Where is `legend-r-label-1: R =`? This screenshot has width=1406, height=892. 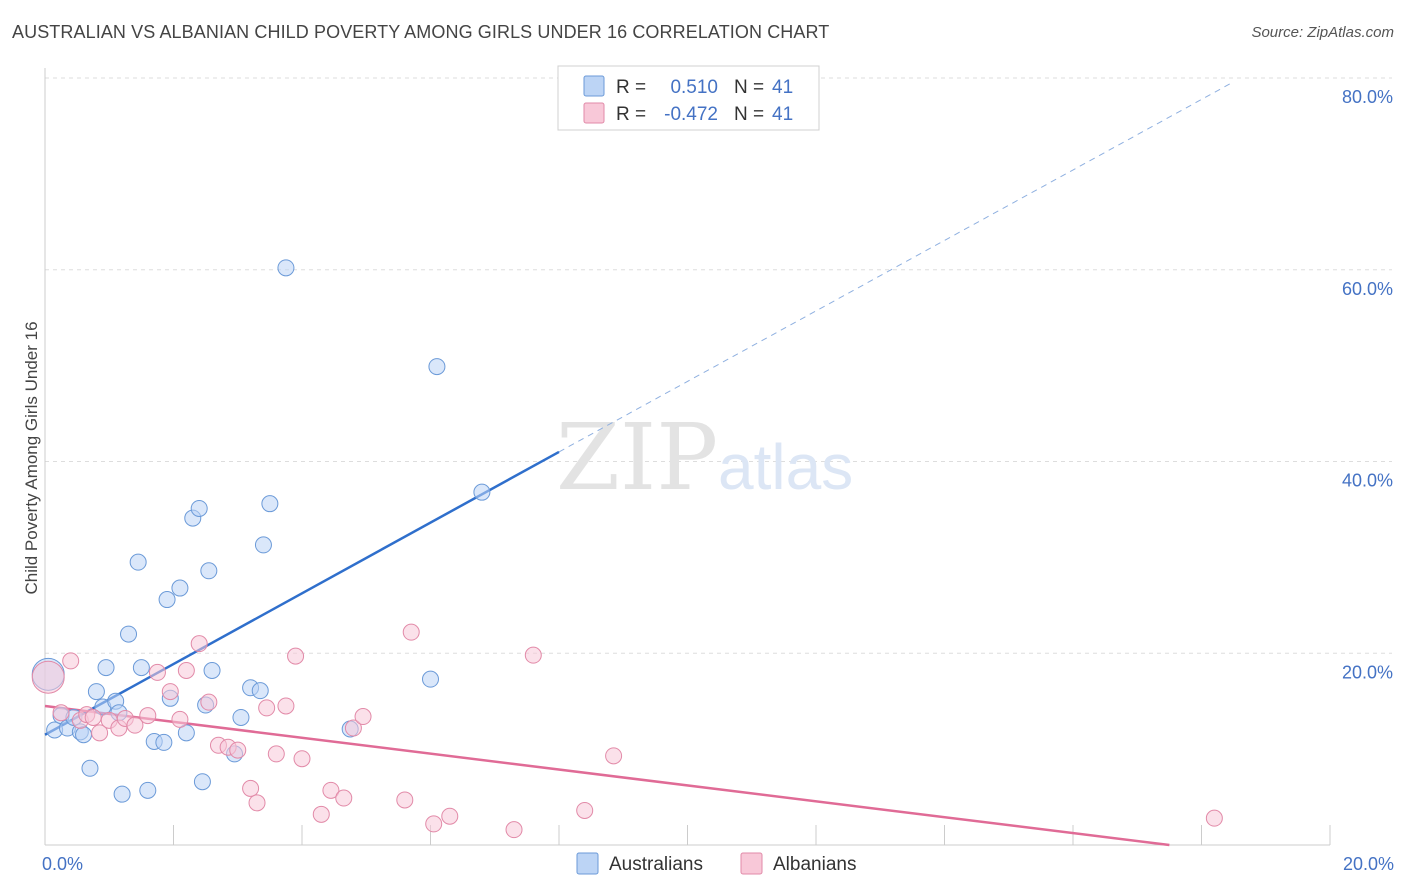
legend-r-label-1: R = is located at coordinates (631, 87).